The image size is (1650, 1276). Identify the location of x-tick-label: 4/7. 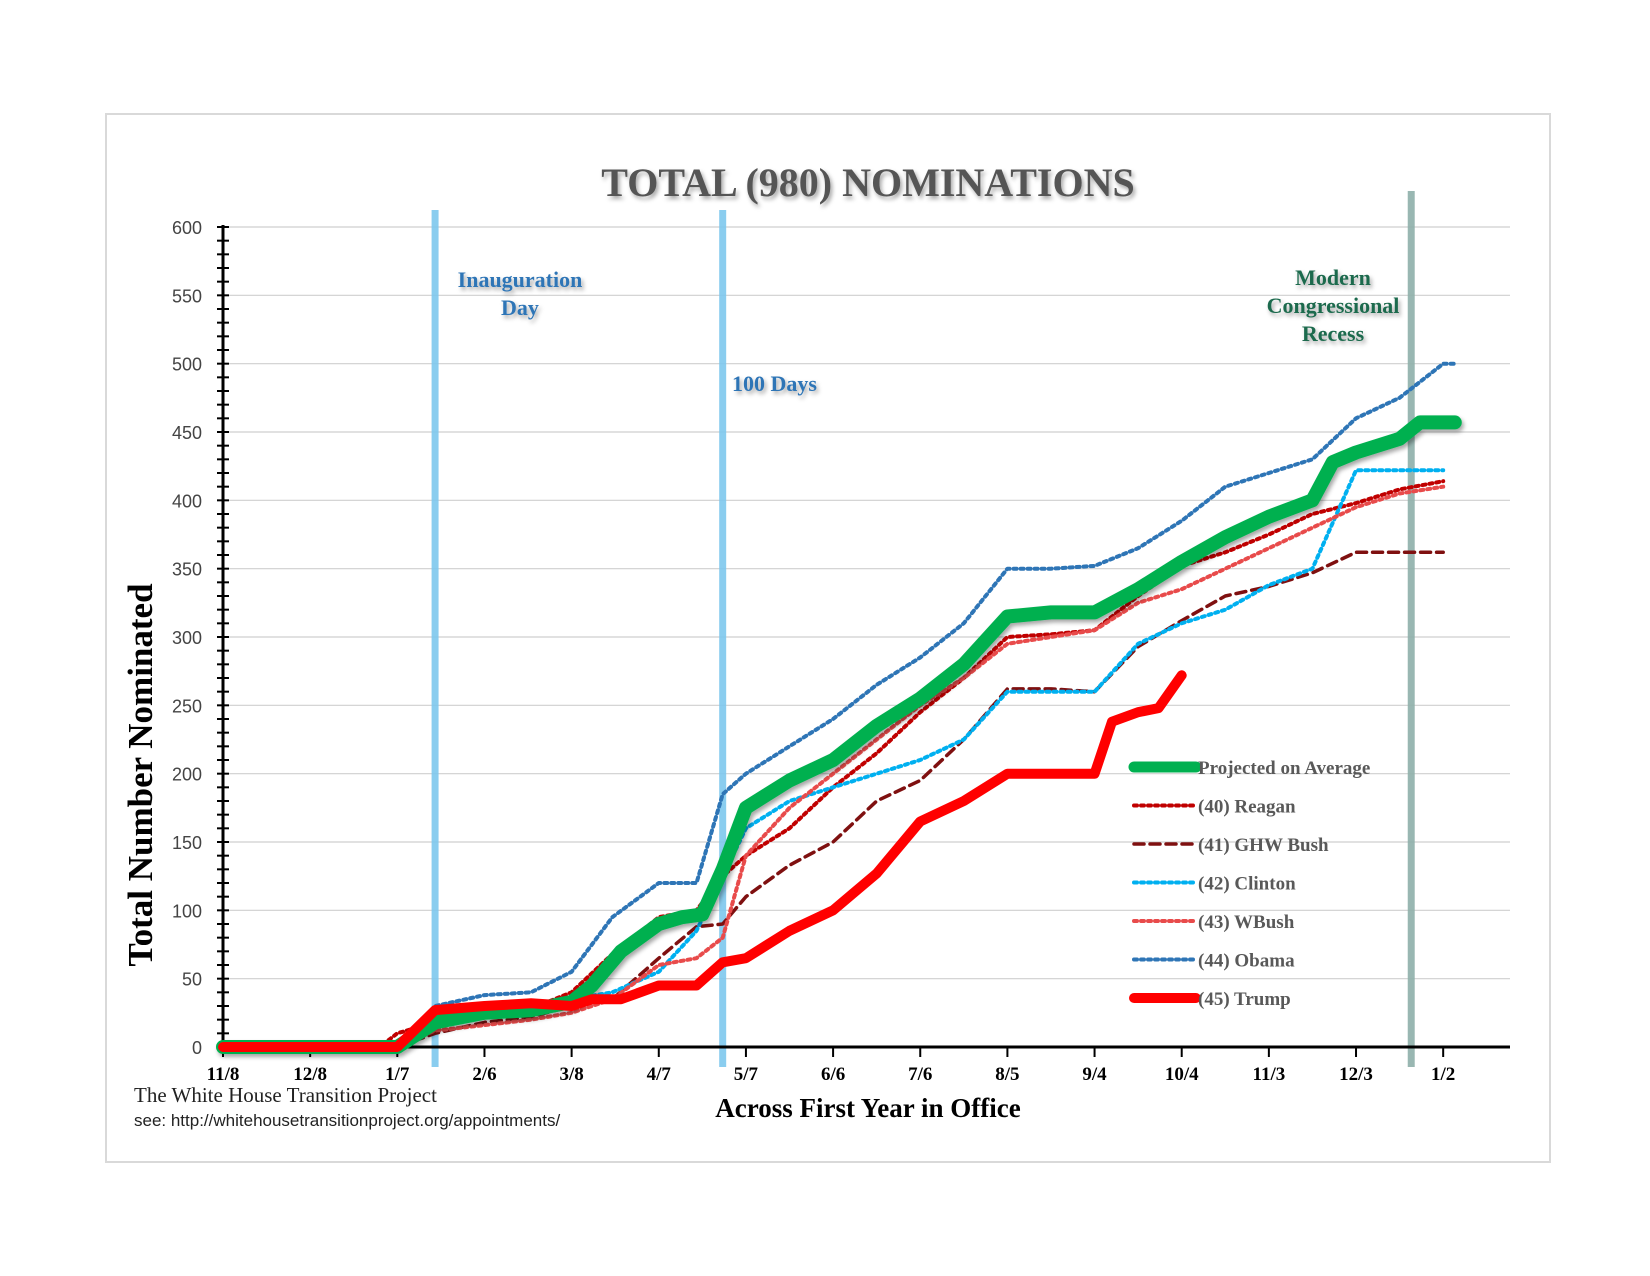
(659, 1074).